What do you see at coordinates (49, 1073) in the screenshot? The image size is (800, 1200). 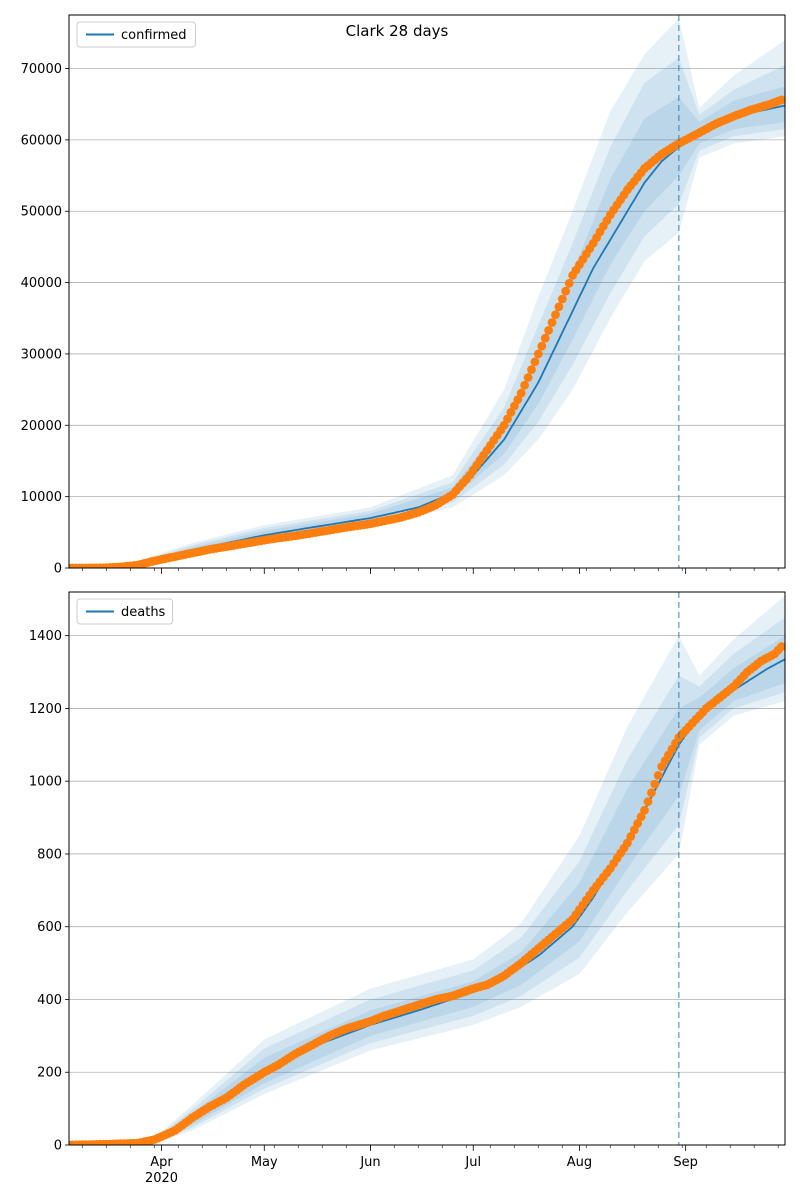 I see `y-tick-label: 200` at bounding box center [49, 1073].